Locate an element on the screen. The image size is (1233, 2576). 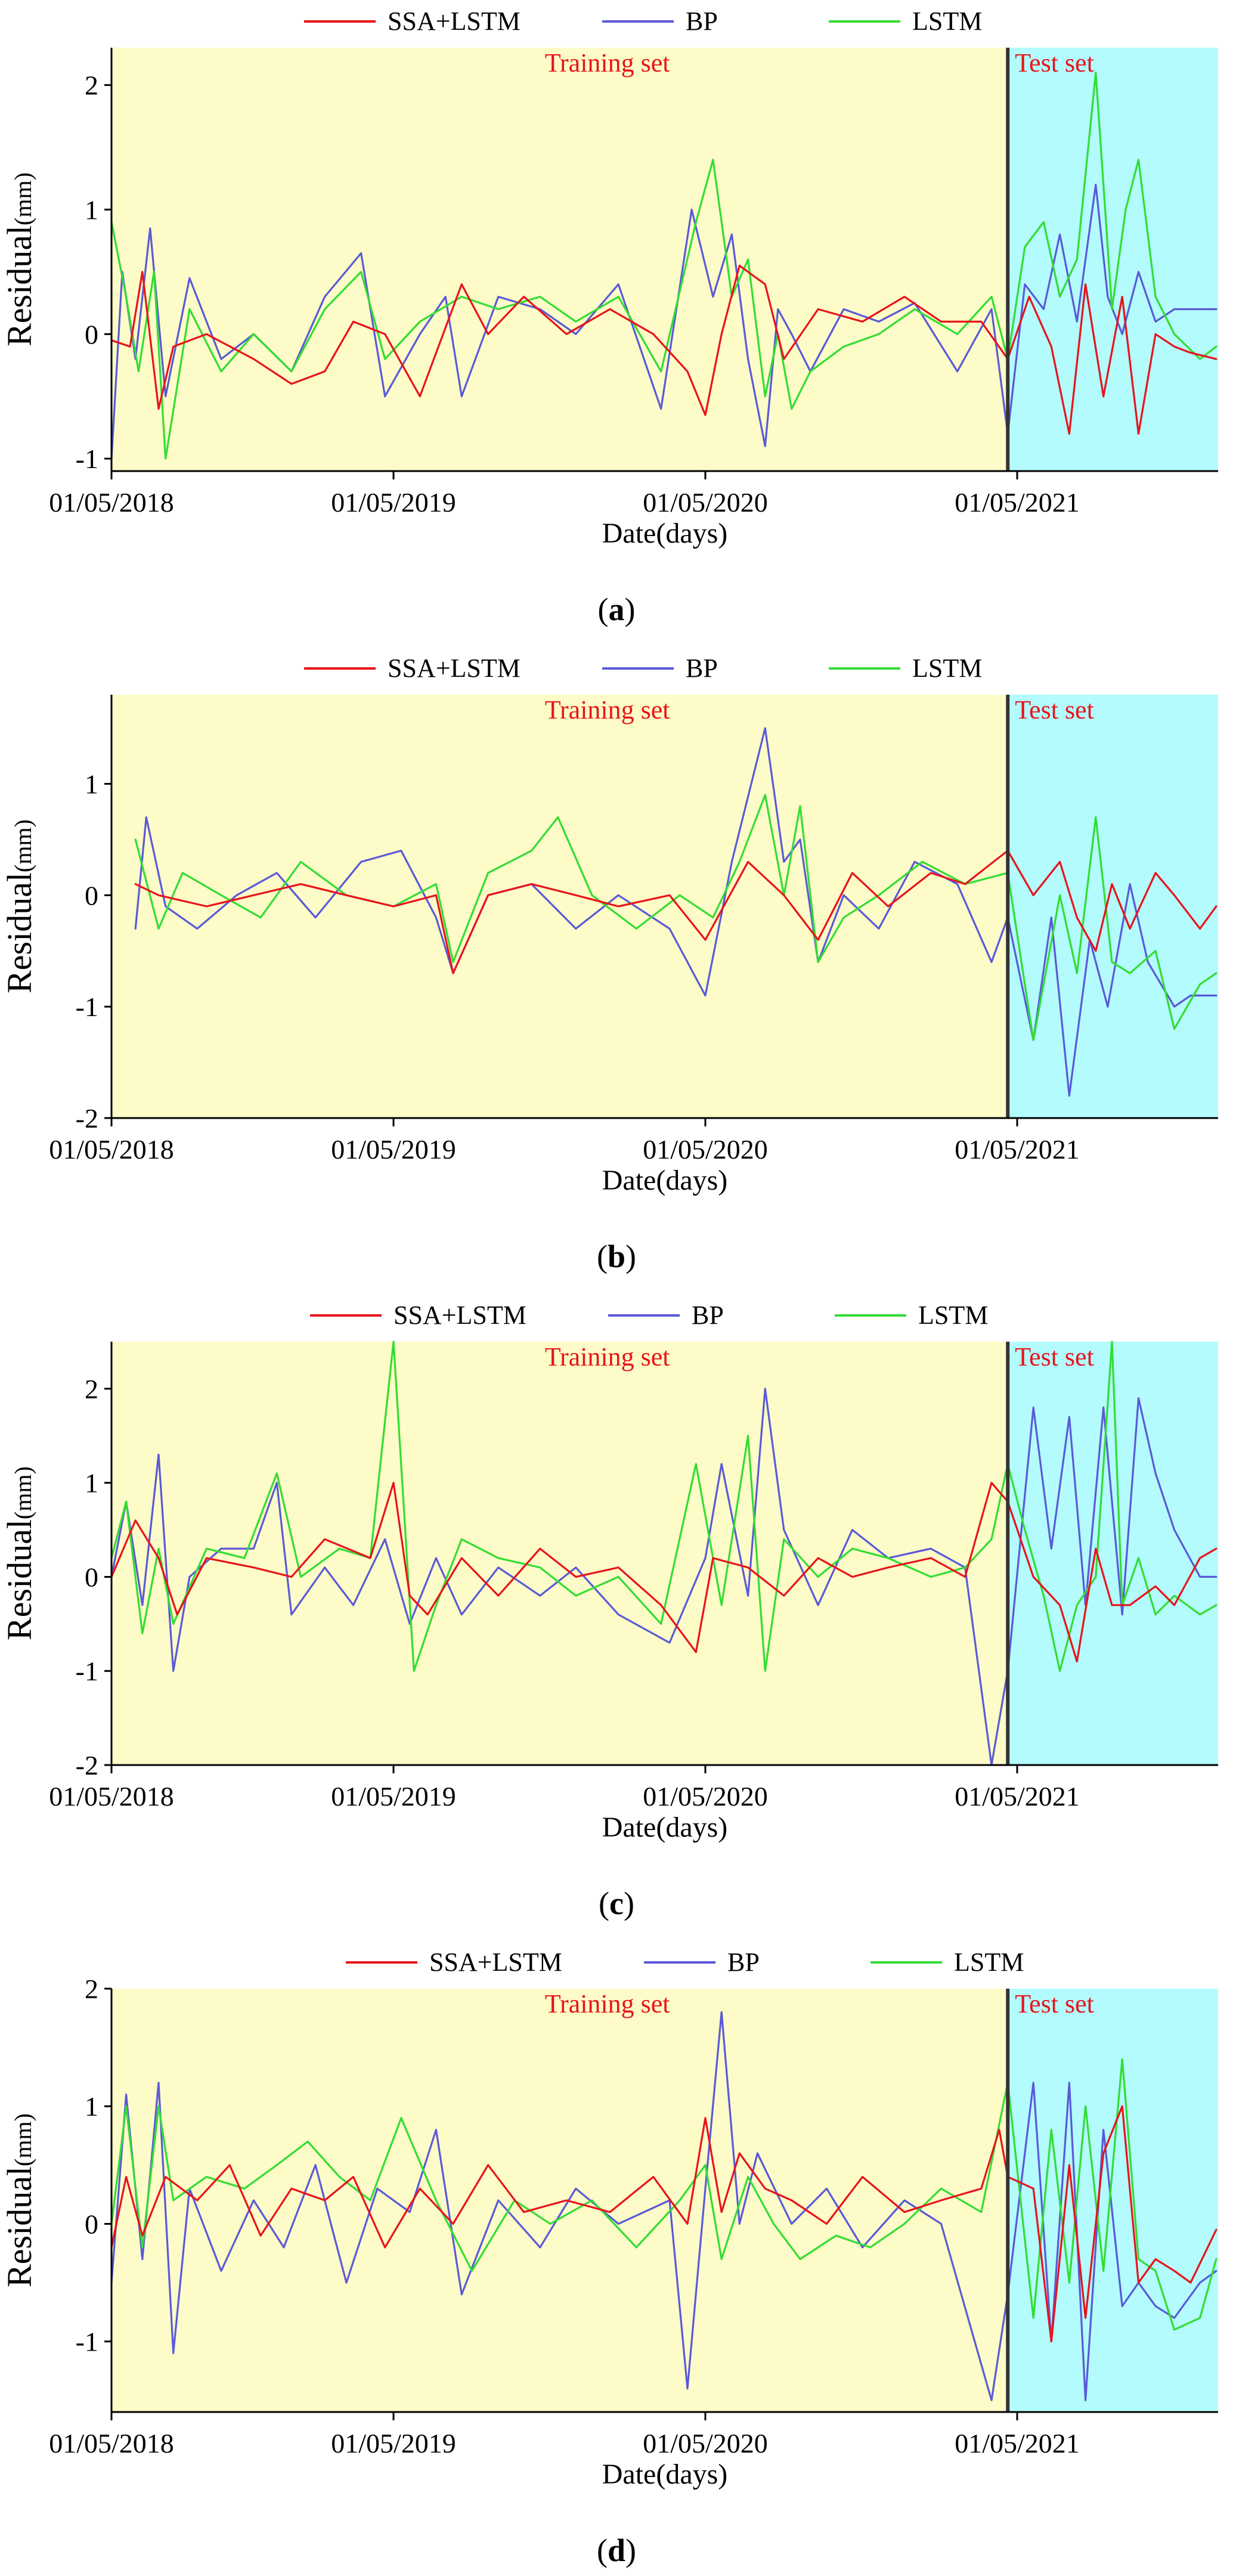
panel-caption: (d) is located at coordinates (616, 2550).